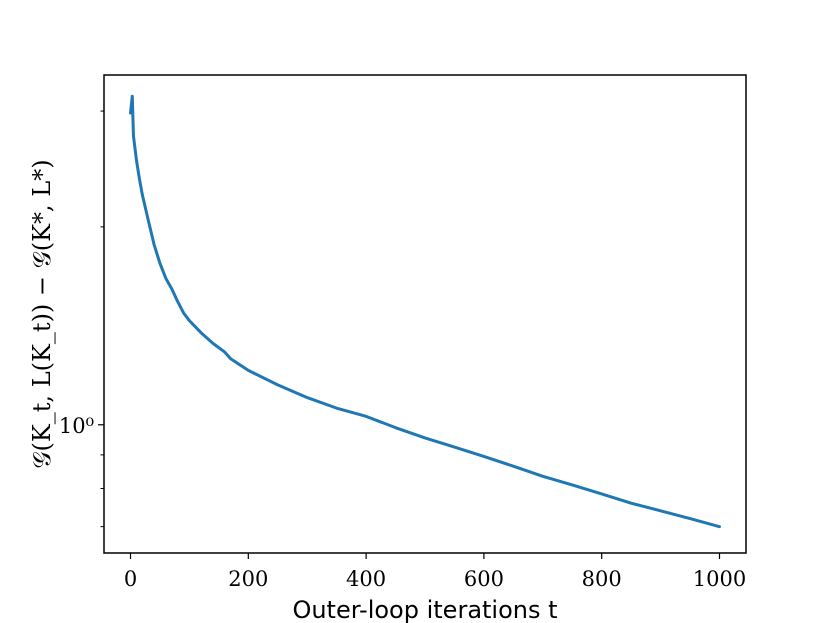 The height and width of the screenshot is (623, 830). I want to click on y-axis-label: 𝒢(K_t, L(K_t)) − 𝒢(K*, L*), so click(42, 313).